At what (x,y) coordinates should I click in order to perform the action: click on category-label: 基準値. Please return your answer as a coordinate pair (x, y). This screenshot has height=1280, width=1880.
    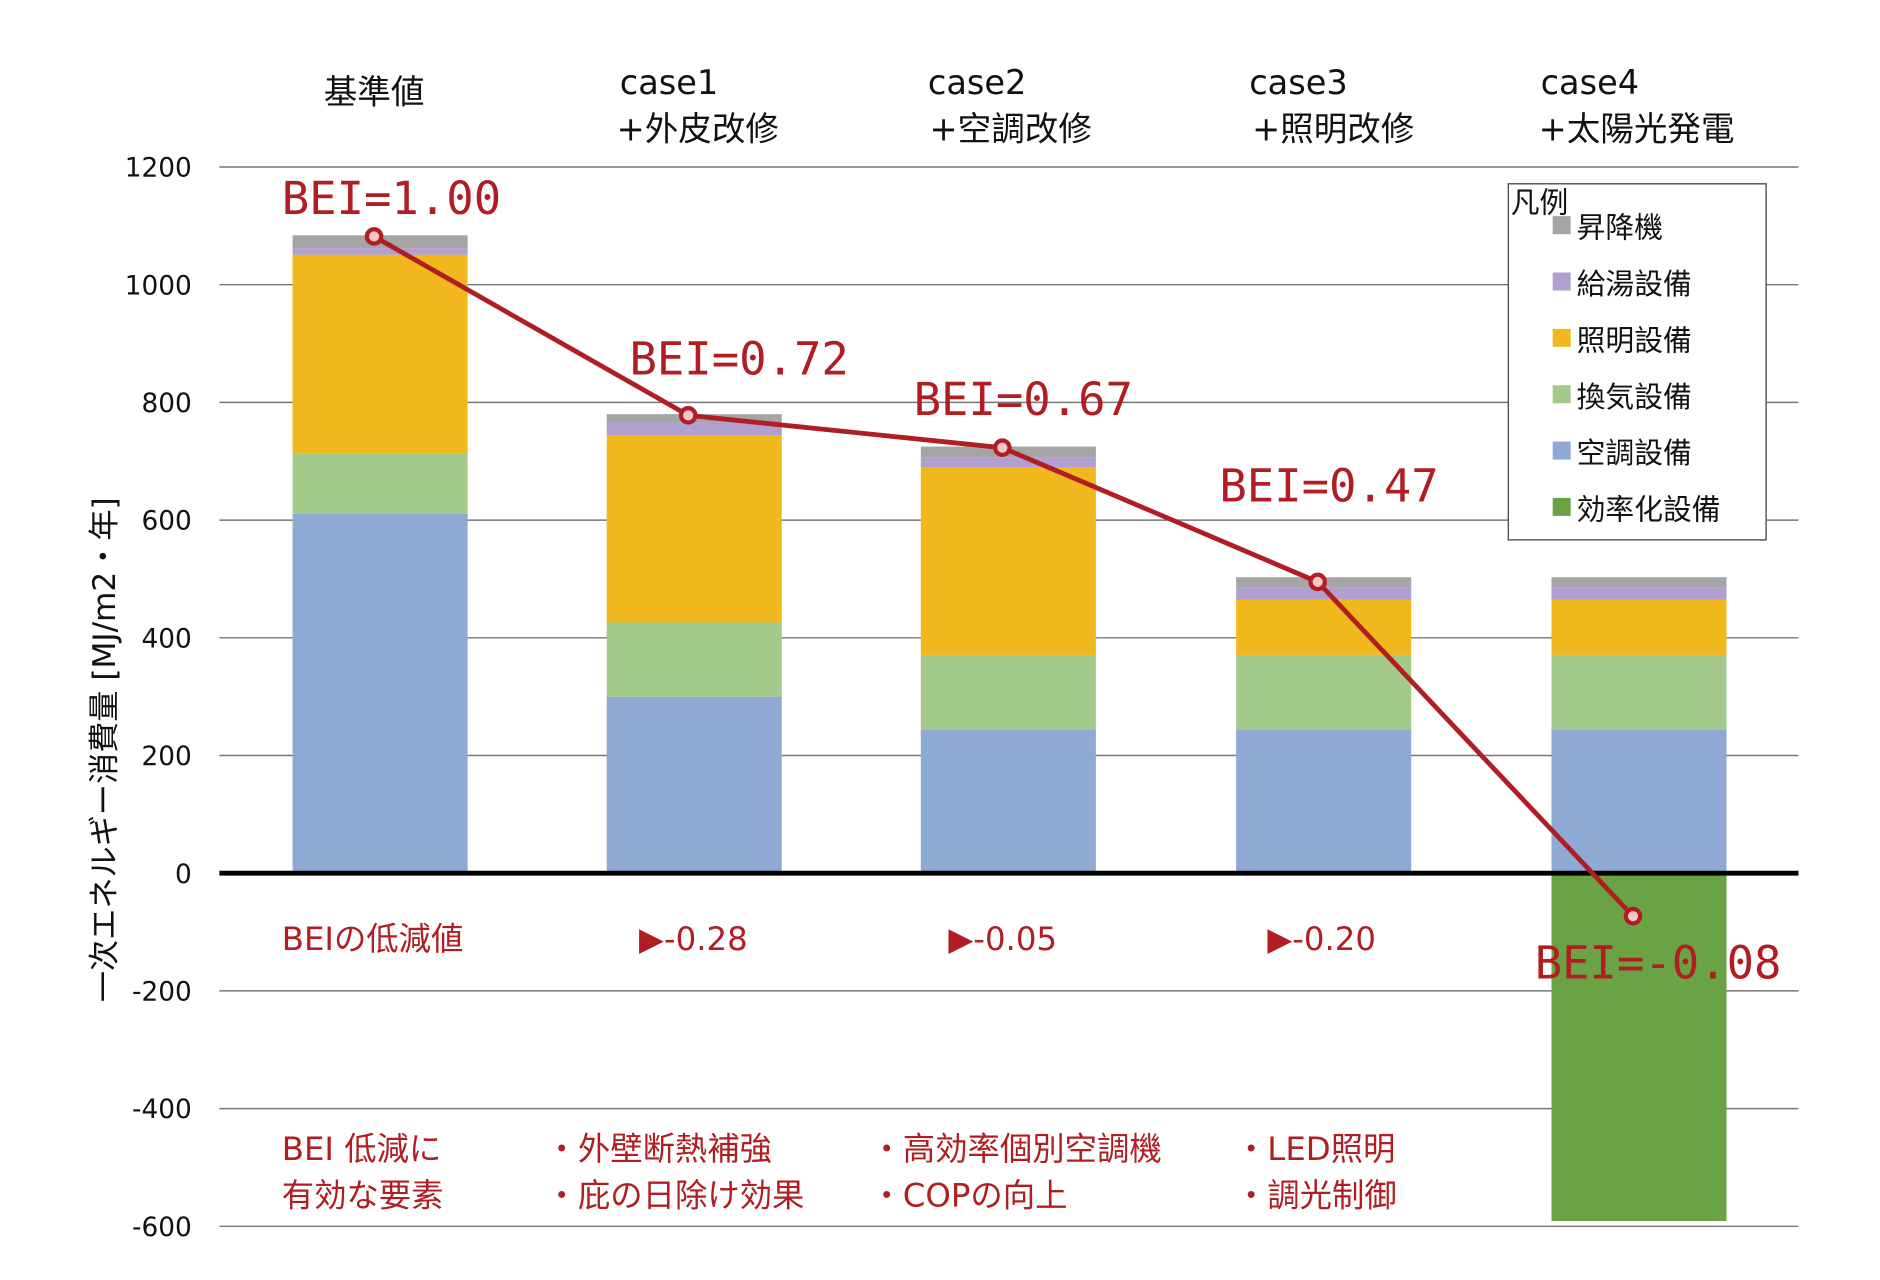
    Looking at the image, I should click on (374, 91).